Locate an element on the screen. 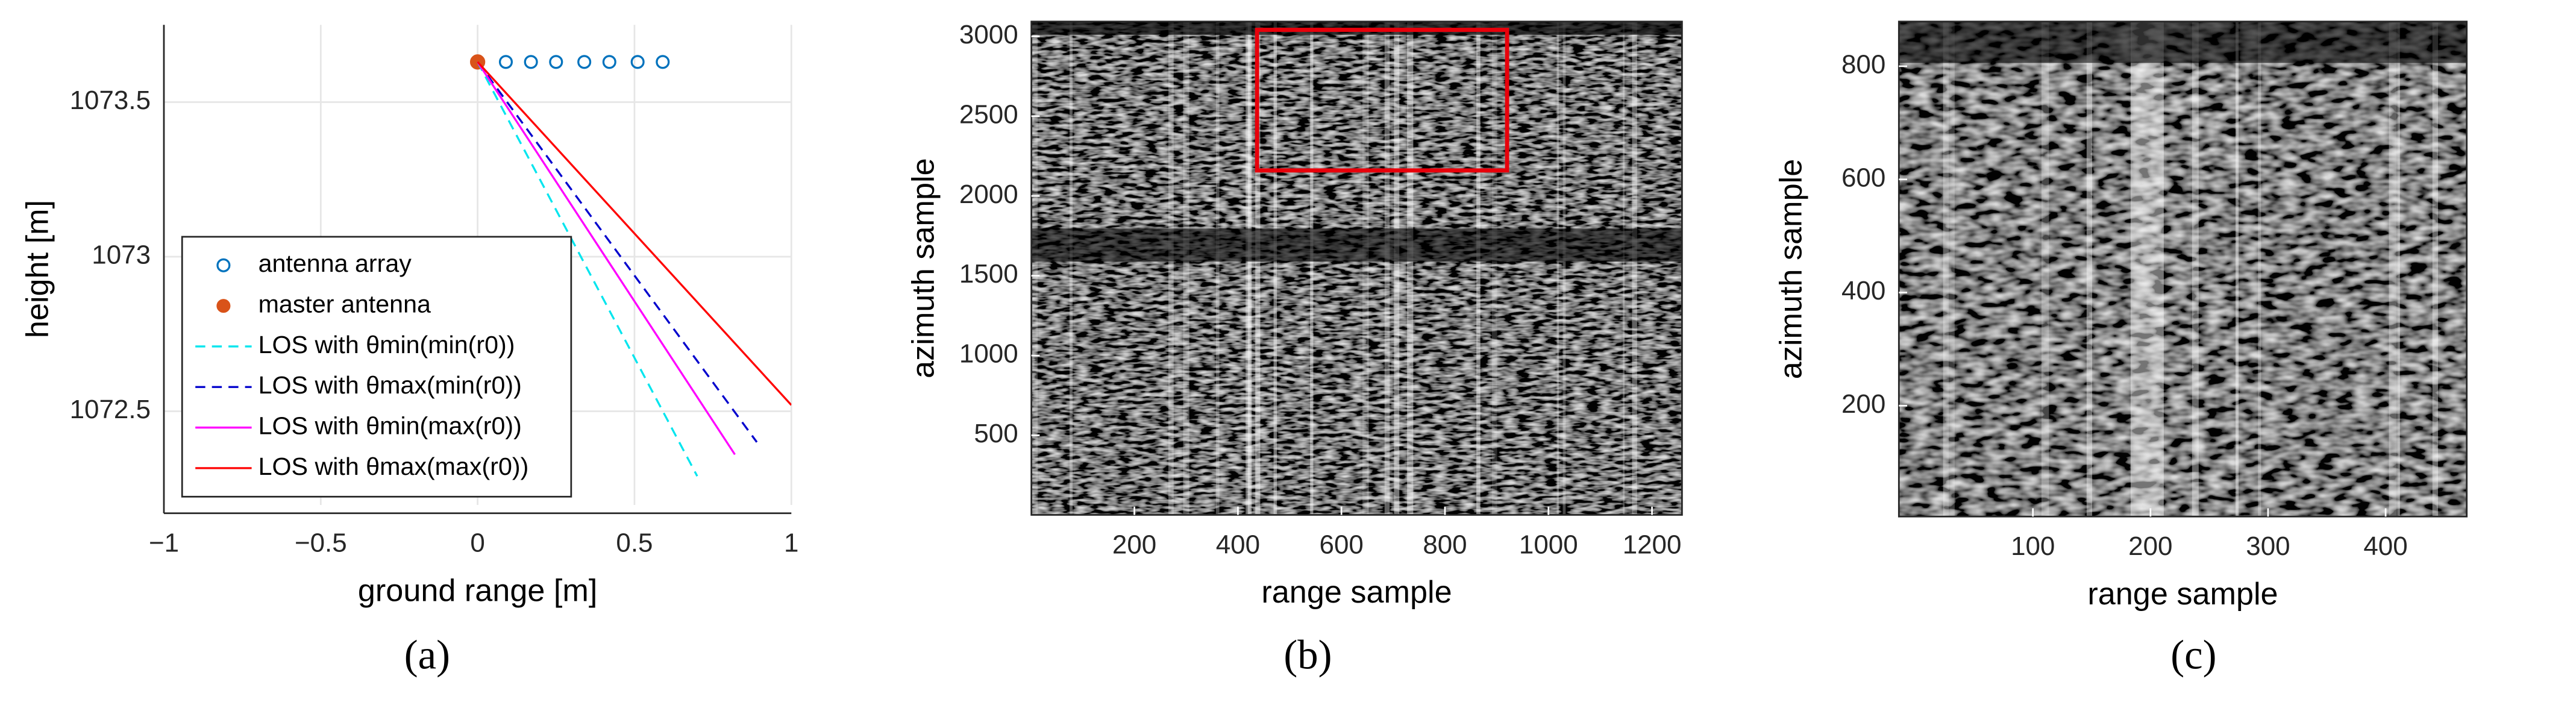 The height and width of the screenshot is (702, 2576). x-tick-label: 800 is located at coordinates (1445, 545).